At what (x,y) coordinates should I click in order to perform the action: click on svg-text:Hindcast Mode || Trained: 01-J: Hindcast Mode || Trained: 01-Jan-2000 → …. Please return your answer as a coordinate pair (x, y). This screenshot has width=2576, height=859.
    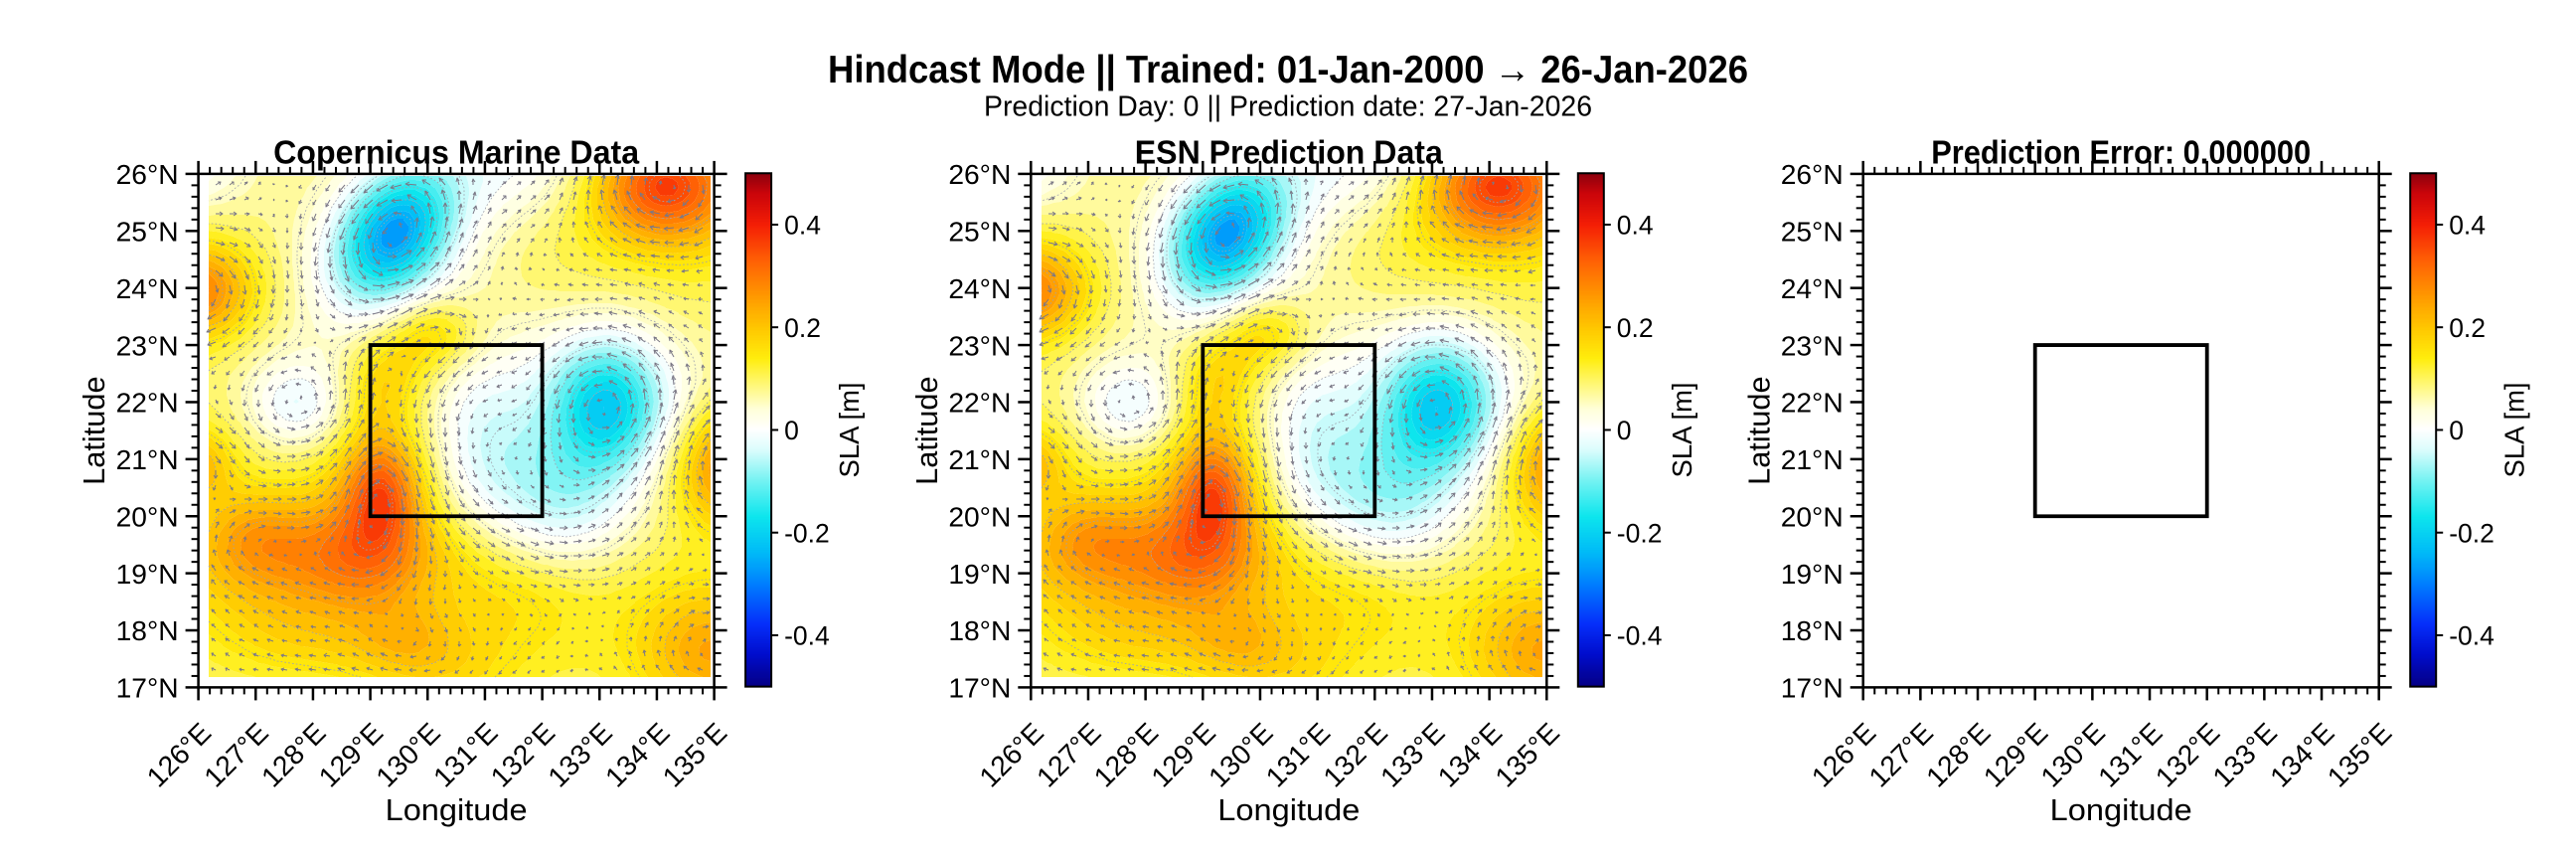
    Looking at the image, I should click on (1288, 70).